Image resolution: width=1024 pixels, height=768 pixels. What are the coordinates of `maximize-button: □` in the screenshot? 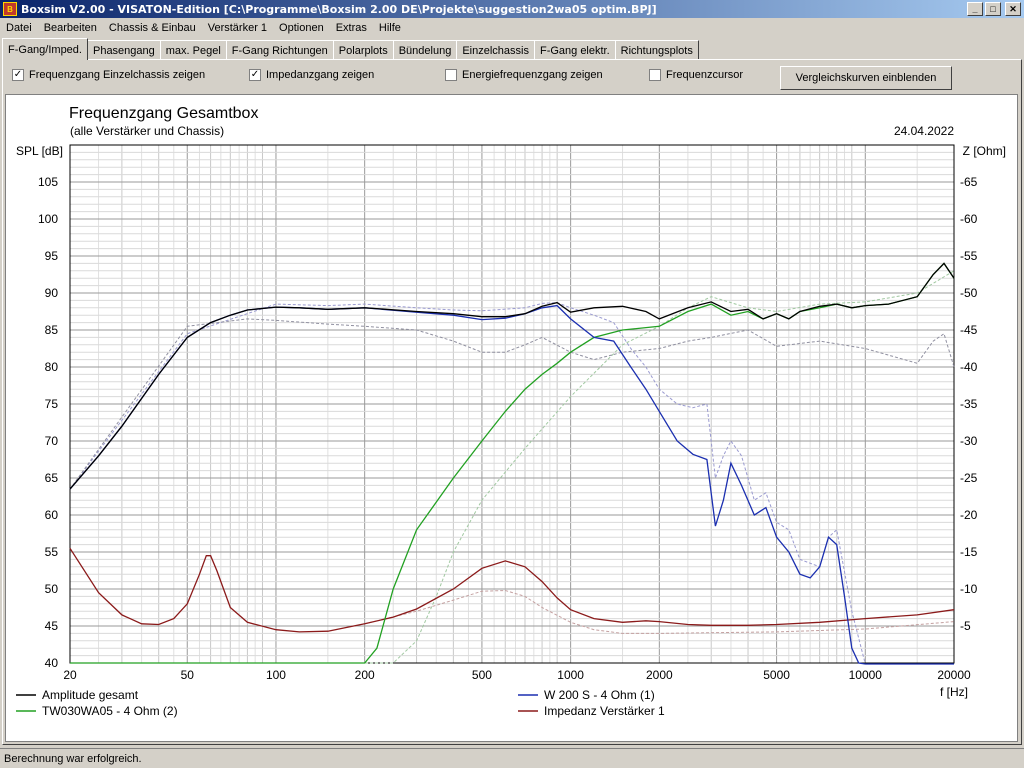 It's located at (993, 9).